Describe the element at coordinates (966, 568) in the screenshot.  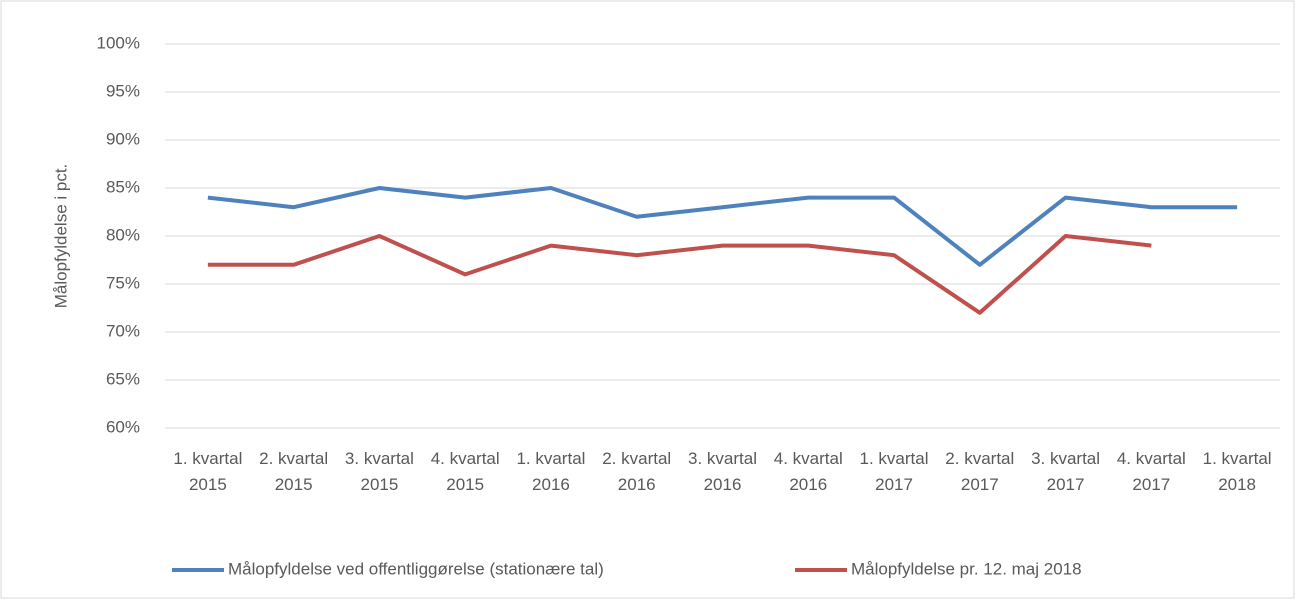
I see `legend-label: Målopfyldelse pr. 12. maj 2018` at that location.